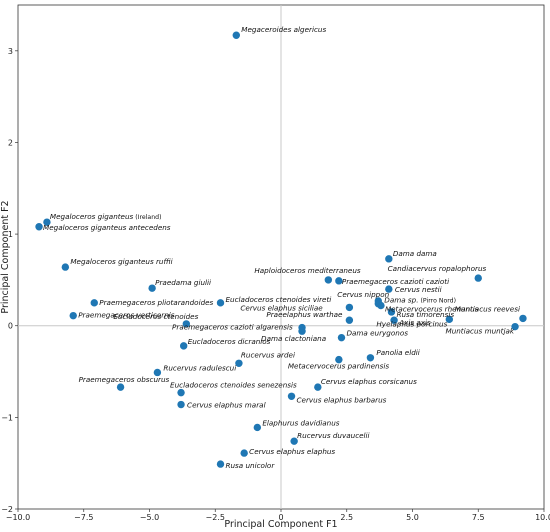 Image resolution: width=550 pixels, height=532 pixels. I want to click on point-label: Praedama giulii, so click(183, 282).